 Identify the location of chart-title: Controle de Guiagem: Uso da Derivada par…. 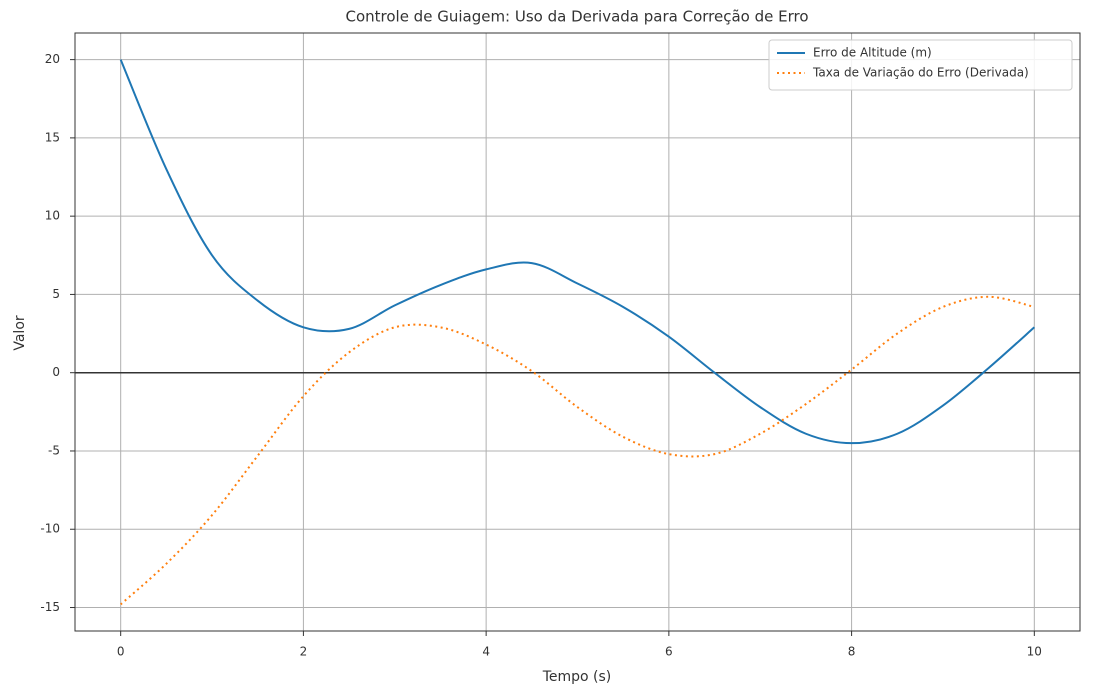
(576, 17).